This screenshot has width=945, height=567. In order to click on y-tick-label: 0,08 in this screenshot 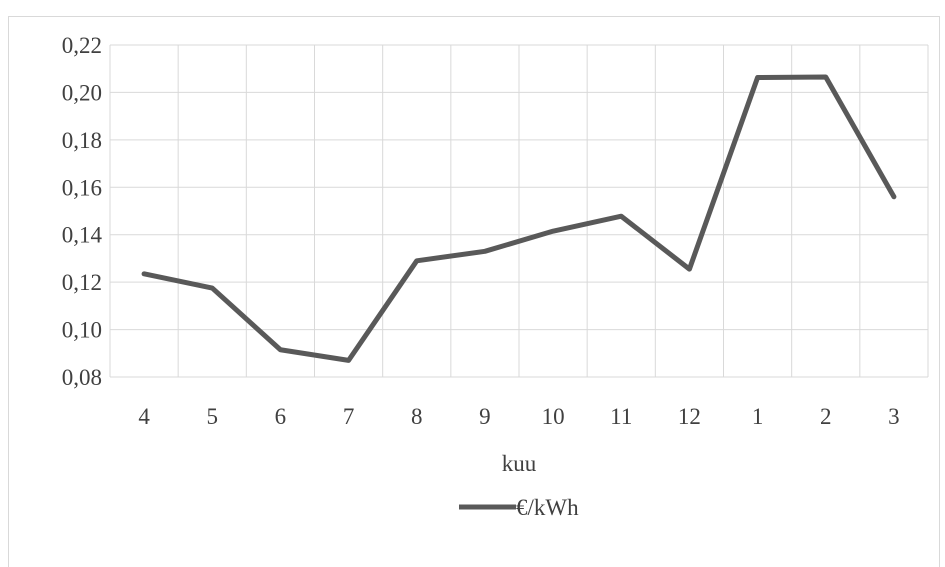, I will do `click(82, 377)`.